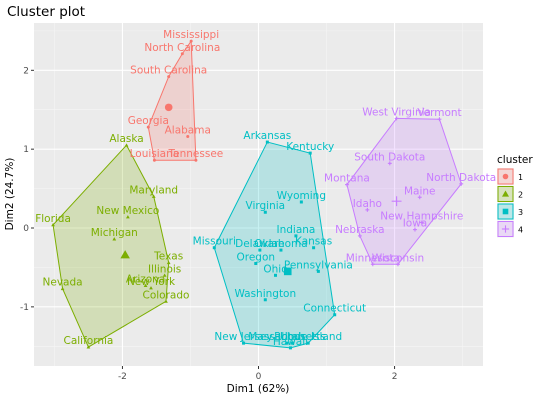 This screenshot has width=540, height=404. I want to click on point-label: Illinois, so click(164, 269).